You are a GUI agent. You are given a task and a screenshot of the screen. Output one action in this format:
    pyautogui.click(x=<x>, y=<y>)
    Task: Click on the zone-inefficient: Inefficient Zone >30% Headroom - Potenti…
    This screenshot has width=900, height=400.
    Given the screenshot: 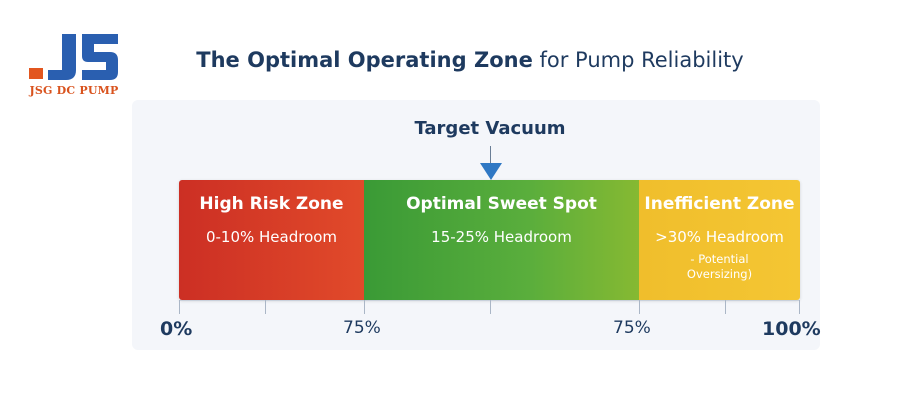 What is the action you would take?
    pyautogui.click(x=719, y=240)
    